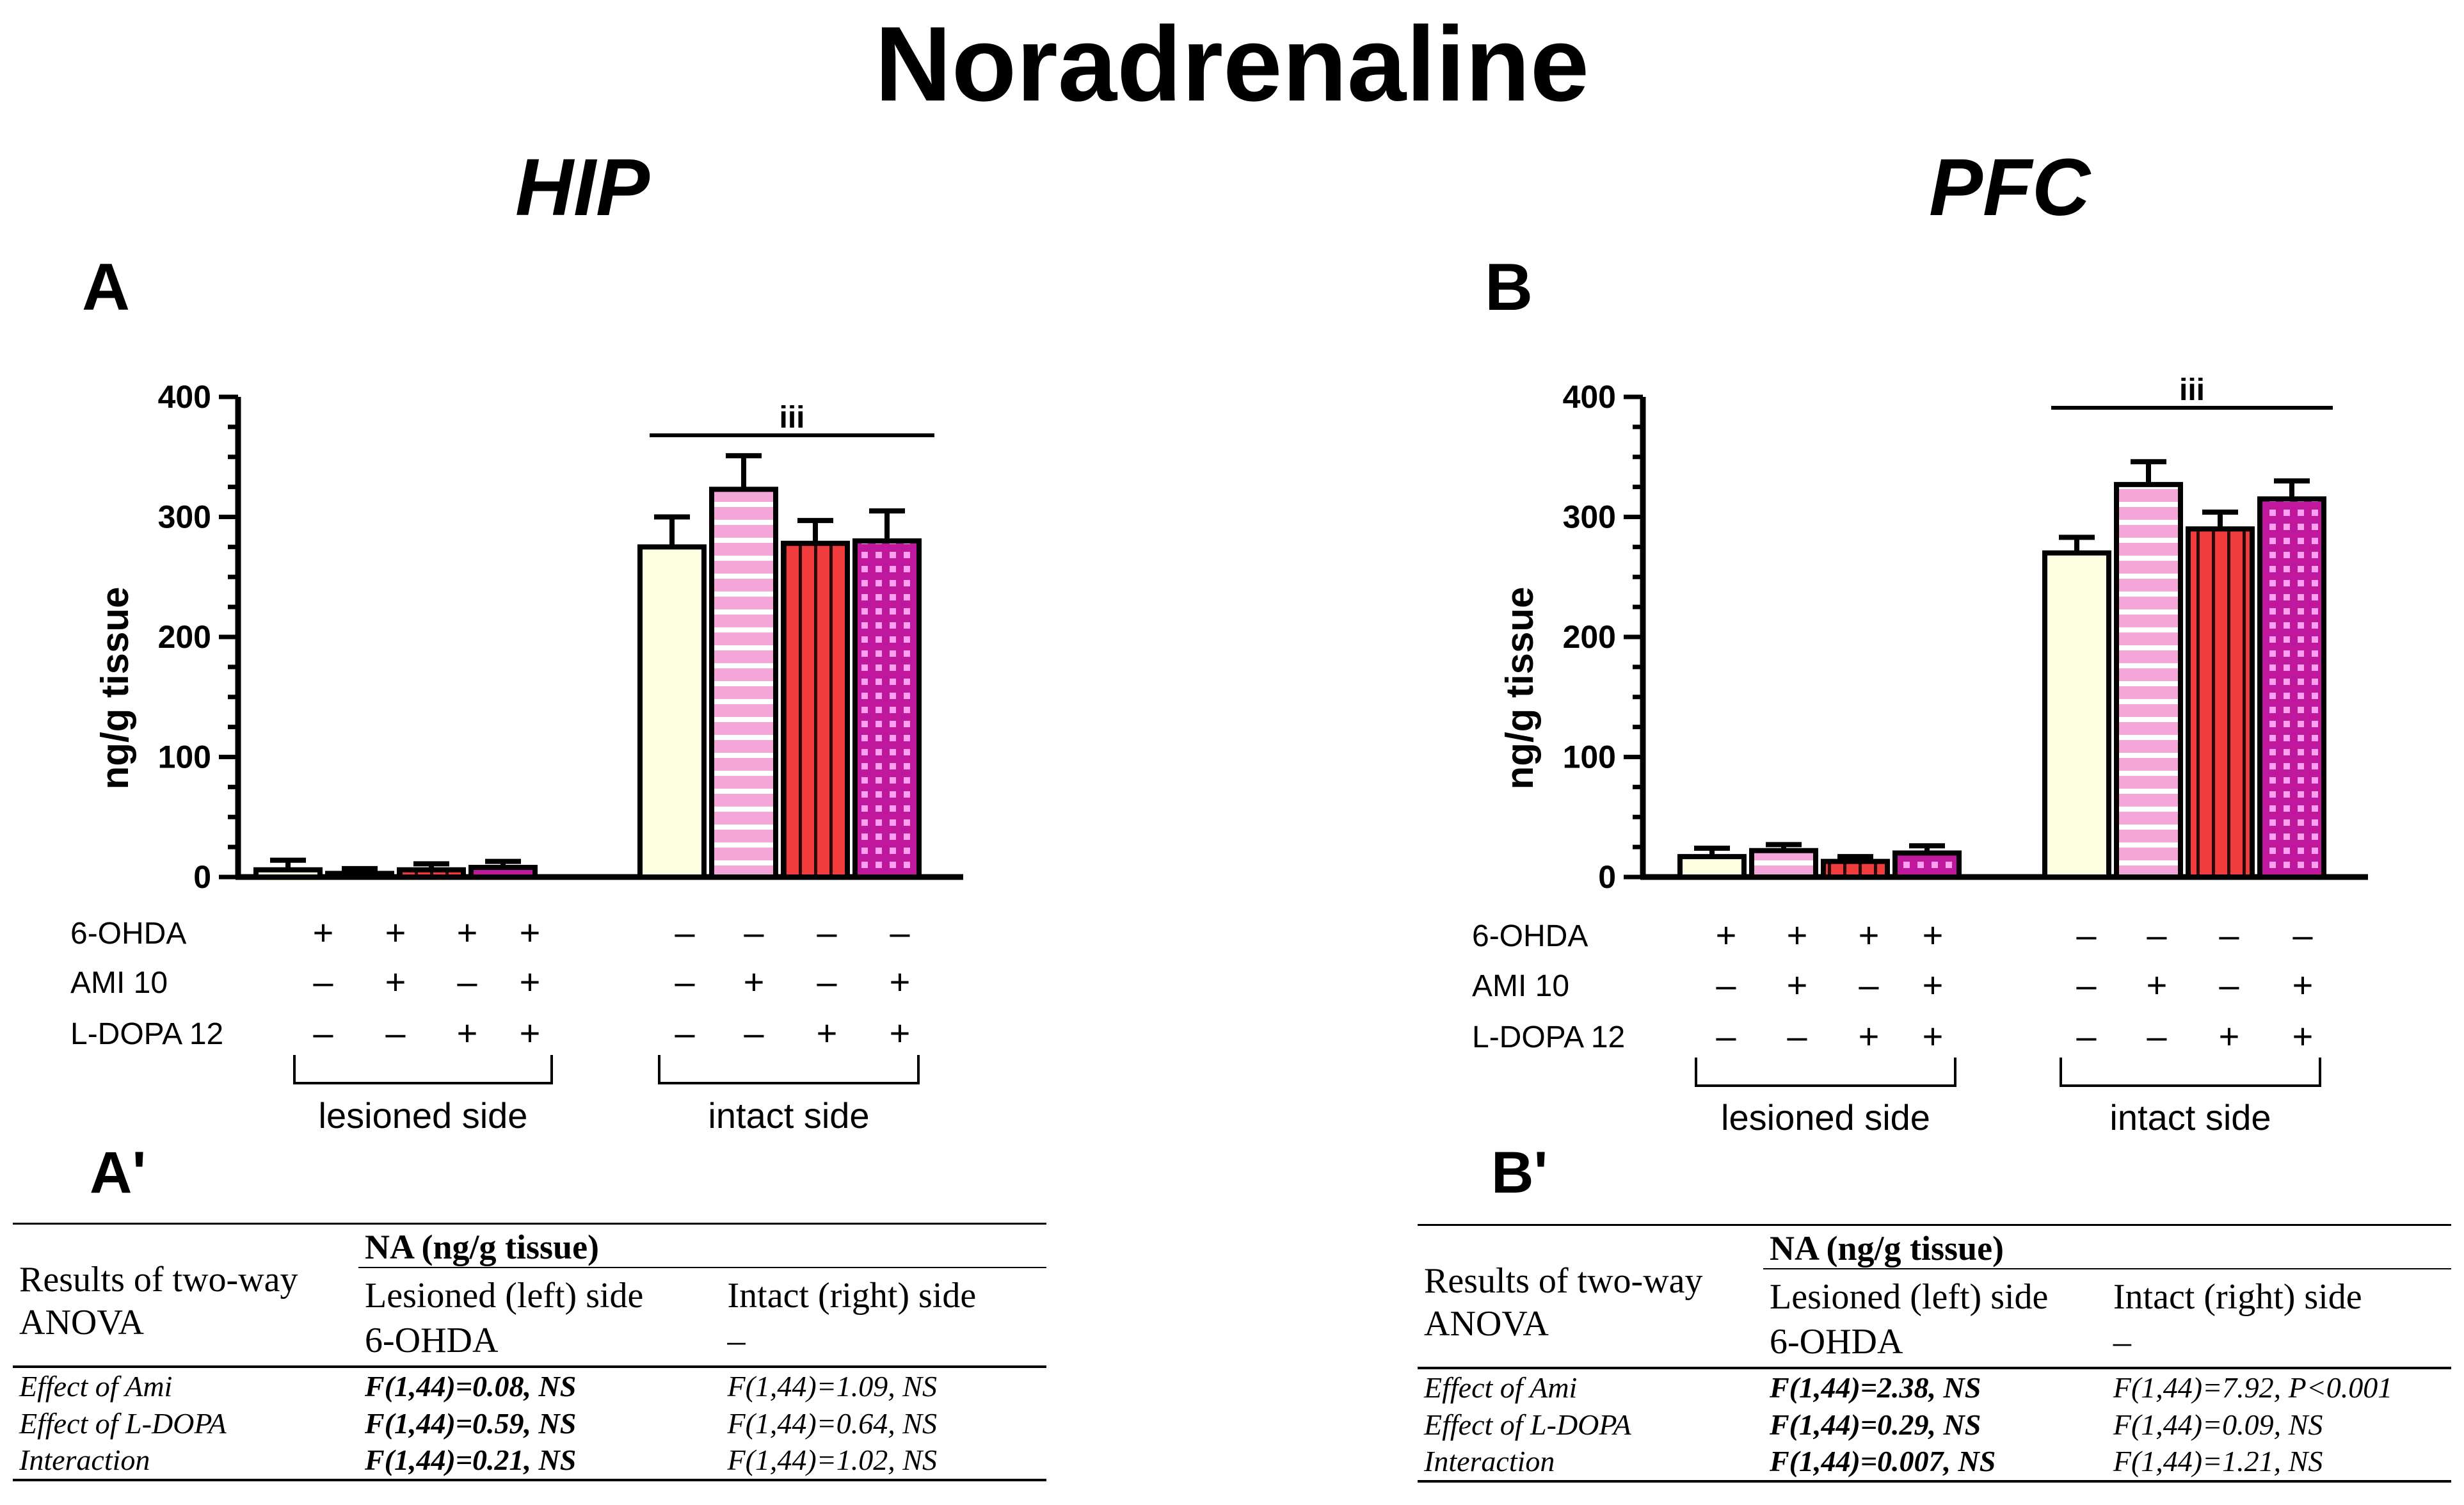  What do you see at coordinates (2009, 187) in the screenshot?
I see `region-title-pfc: PFC` at bounding box center [2009, 187].